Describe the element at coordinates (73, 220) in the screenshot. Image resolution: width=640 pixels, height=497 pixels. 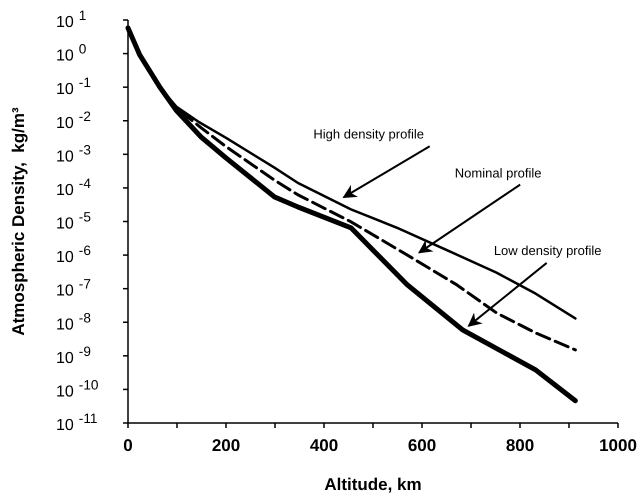
I see `y-tick-label: 10$^{-5}$` at that location.